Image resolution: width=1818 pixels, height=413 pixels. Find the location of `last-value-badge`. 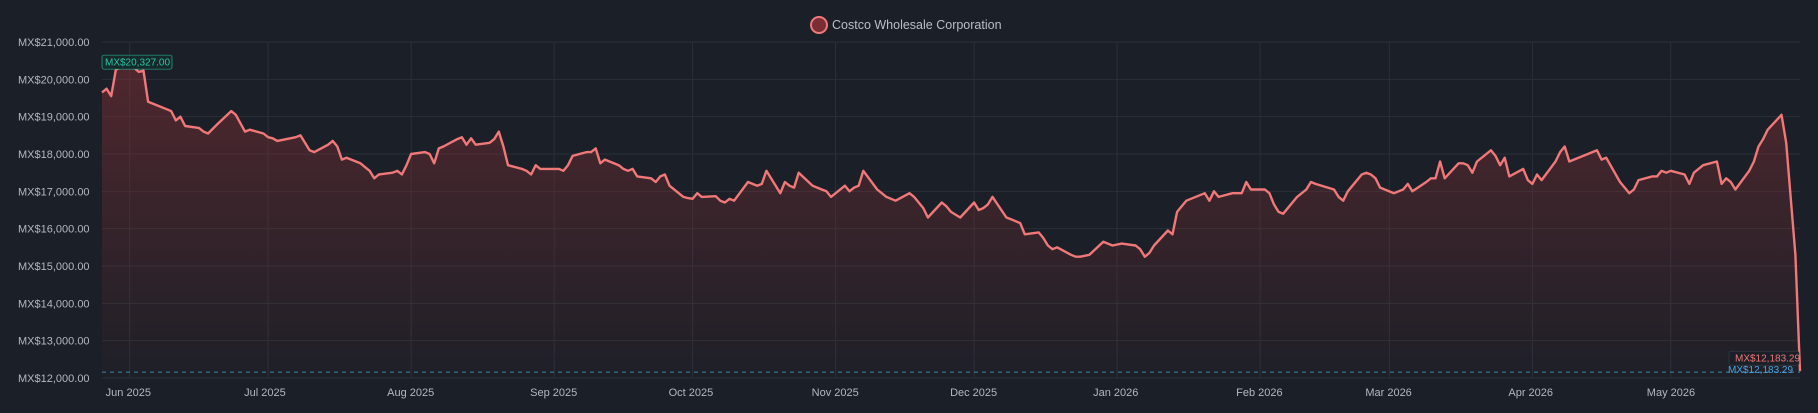

last-value-badge is located at coordinates (1764, 358).